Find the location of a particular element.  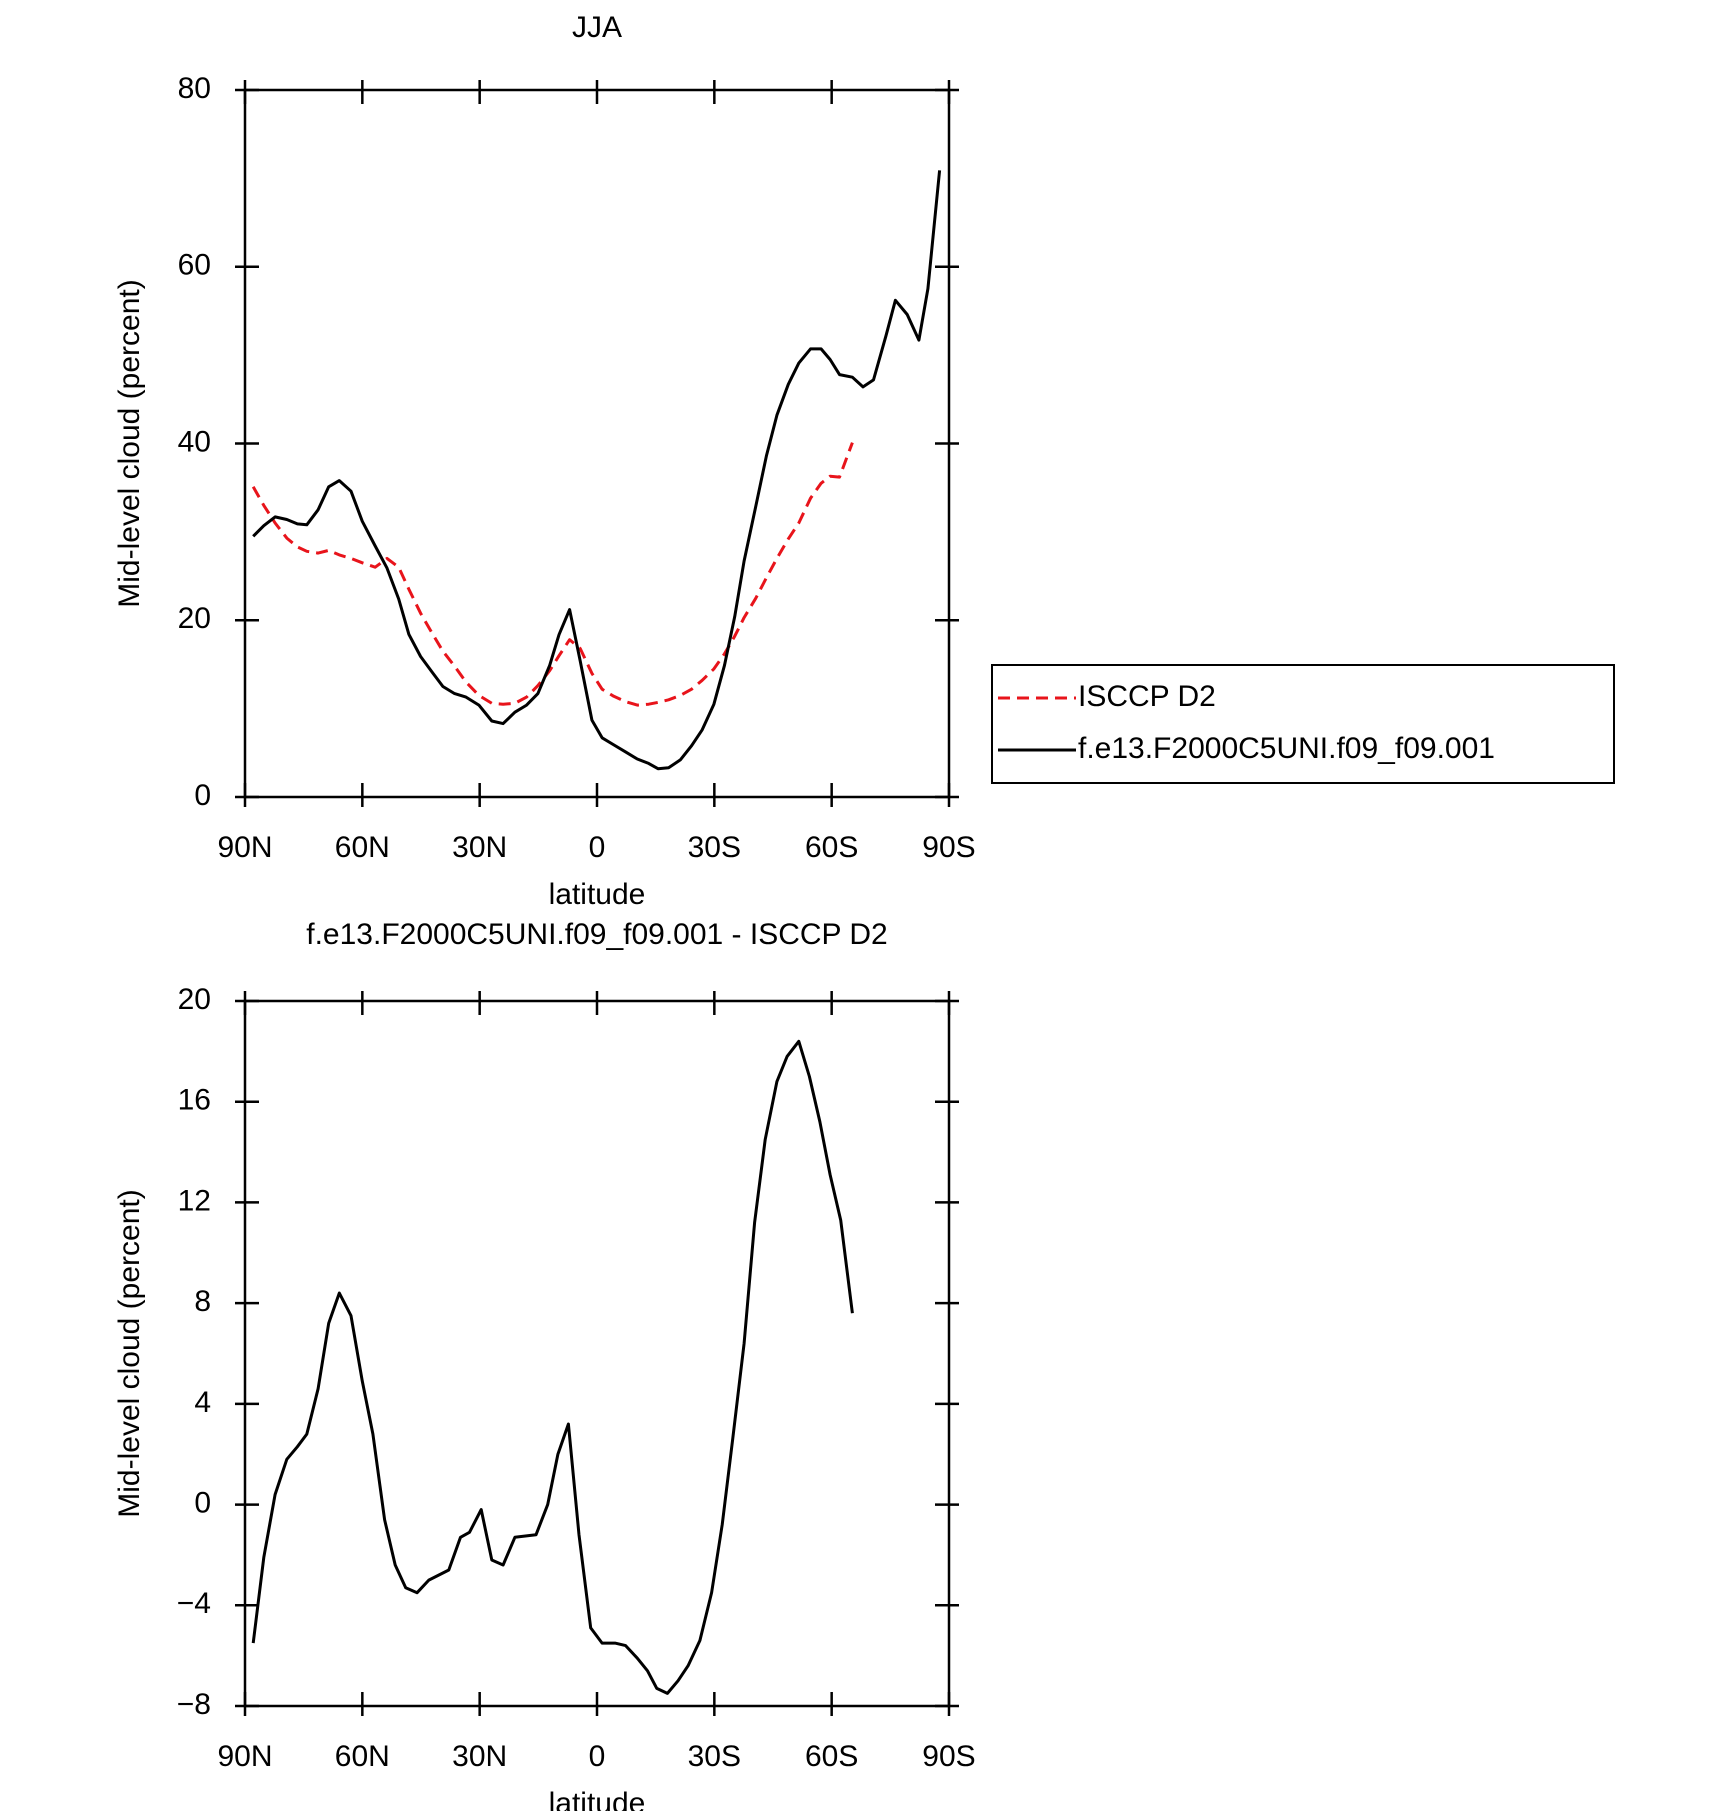

chart-title: f.e13.F2000C5UNI.f09_f09.001 - ISCCP D2 is located at coordinates (596, 934).